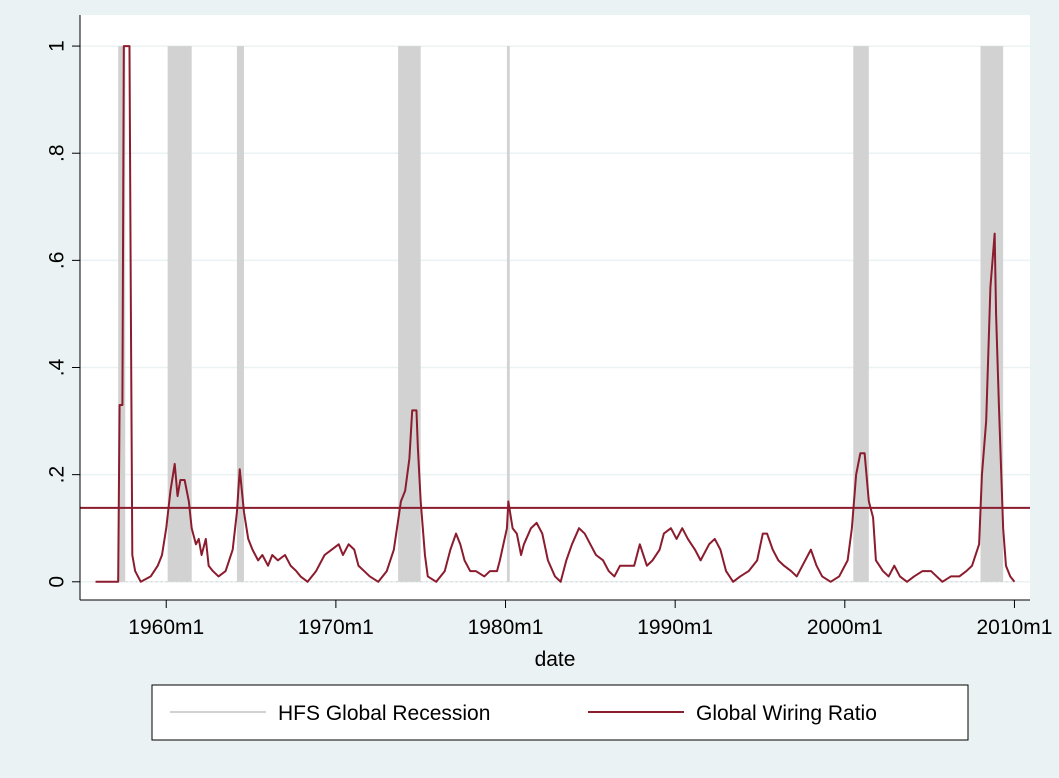 This screenshot has width=1059, height=778. Describe the element at coordinates (786, 713) in the screenshot. I see `legend-label: Global Wiring Ratio` at that location.